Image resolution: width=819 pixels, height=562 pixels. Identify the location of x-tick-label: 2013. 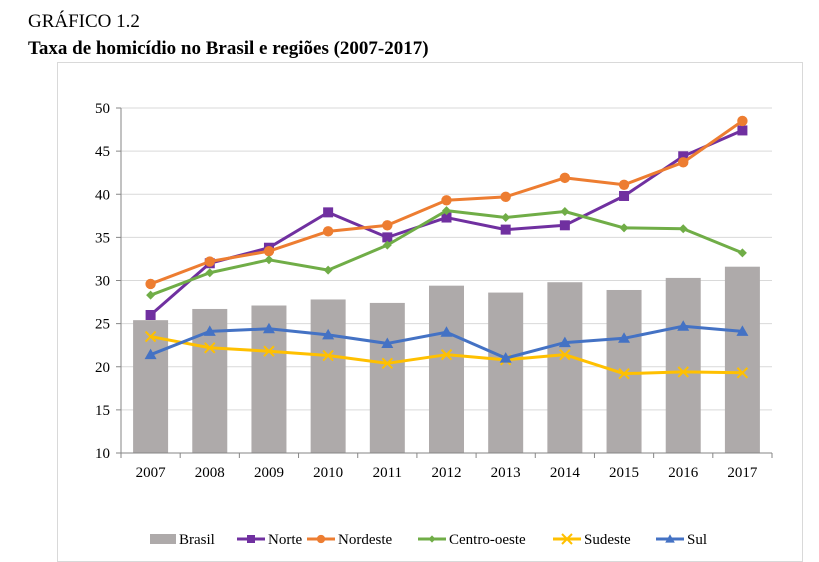
(506, 473).